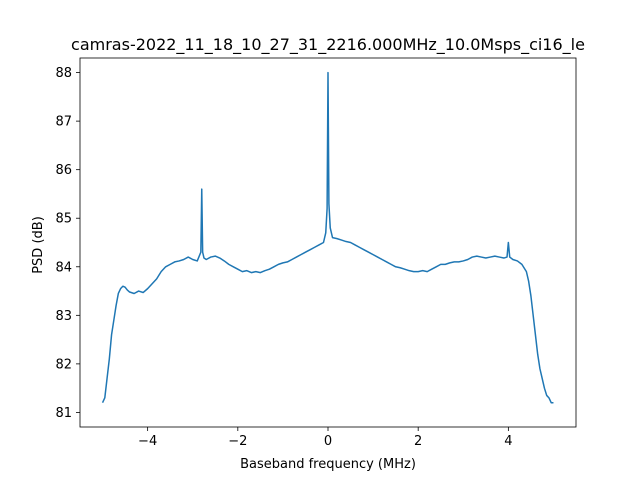 The height and width of the screenshot is (480, 640). Describe the element at coordinates (418, 441) in the screenshot. I see `x-tick-label: 2` at that location.